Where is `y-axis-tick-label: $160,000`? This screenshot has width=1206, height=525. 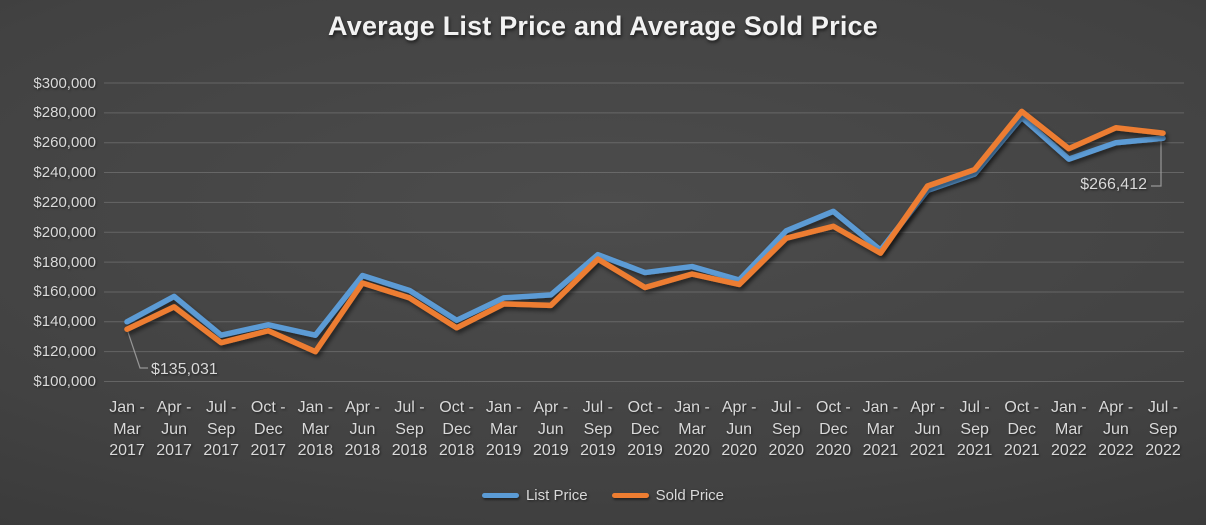 y-axis-tick-label: $160,000 is located at coordinates (64, 292).